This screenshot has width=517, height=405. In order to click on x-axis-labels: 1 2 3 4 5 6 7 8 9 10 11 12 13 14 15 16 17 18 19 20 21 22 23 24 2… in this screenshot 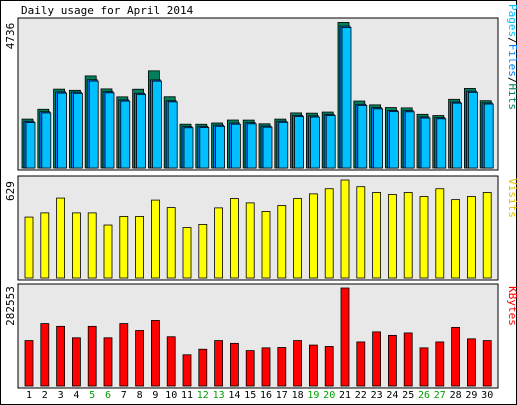, I will do `click(259, 395)`.